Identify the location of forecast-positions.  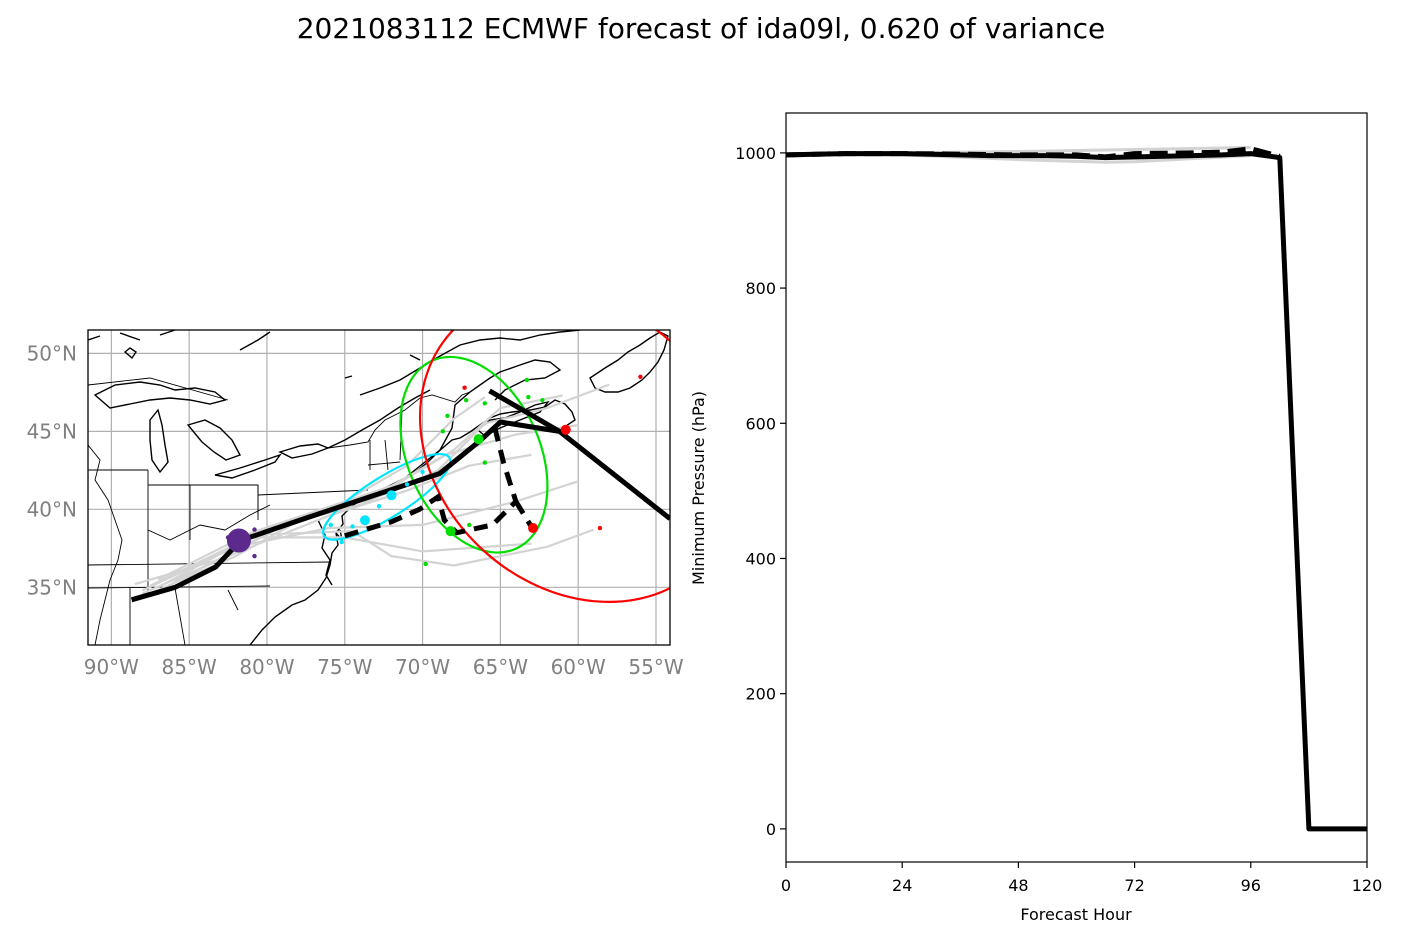
(434, 470).